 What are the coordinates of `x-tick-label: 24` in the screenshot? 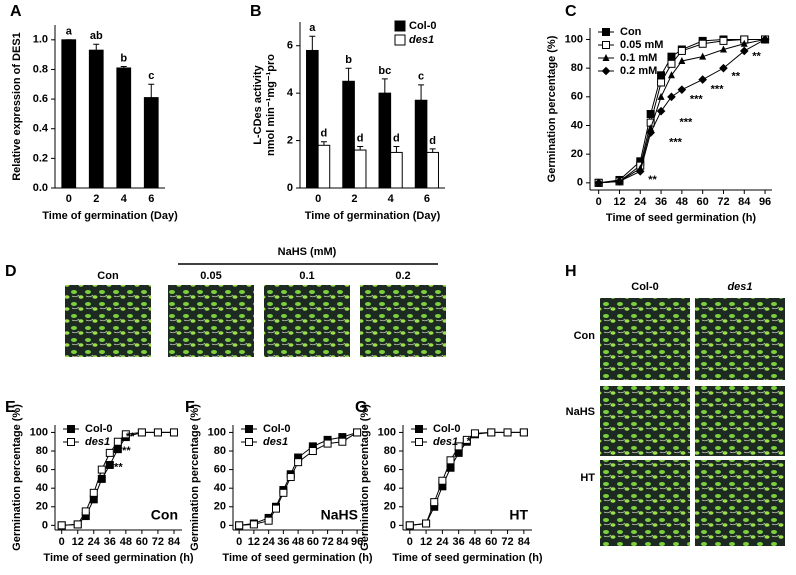 It's located at (640, 202).